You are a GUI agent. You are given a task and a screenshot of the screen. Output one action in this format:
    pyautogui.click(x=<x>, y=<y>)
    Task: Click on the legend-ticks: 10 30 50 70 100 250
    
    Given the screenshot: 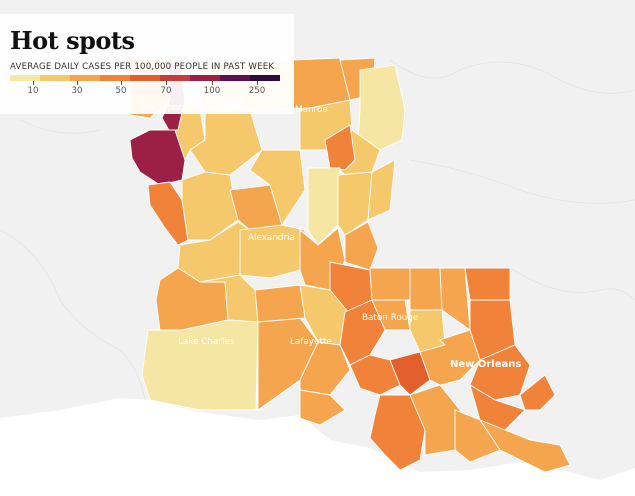 What is the action you would take?
    pyautogui.click(x=145, y=90)
    